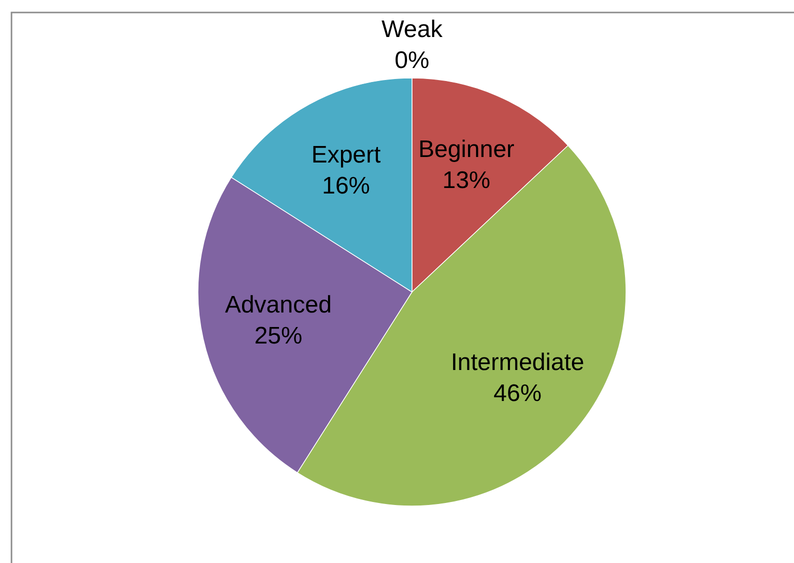 The image size is (794, 563). Describe the element at coordinates (517, 362) in the screenshot. I see `slice-label: Intermediate` at that location.